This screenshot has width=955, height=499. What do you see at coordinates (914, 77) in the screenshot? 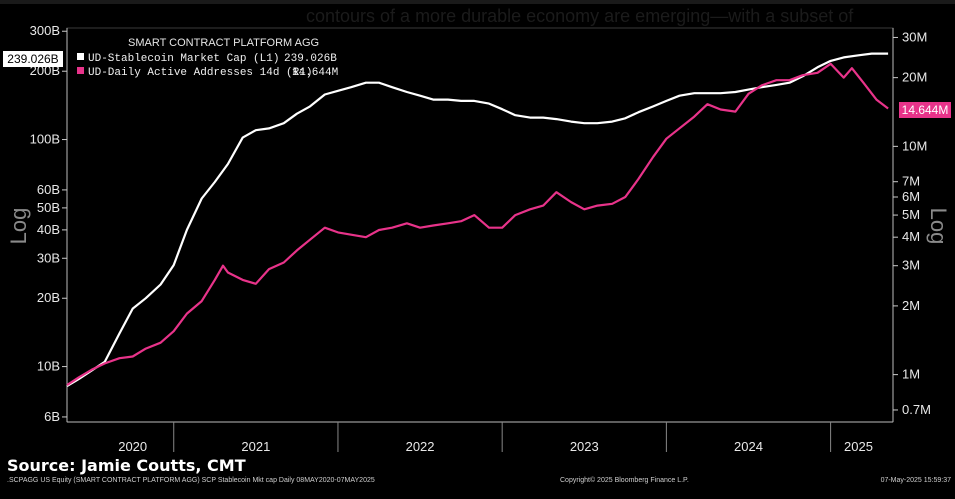
I see `right-tick-label: 20M` at bounding box center [914, 77].